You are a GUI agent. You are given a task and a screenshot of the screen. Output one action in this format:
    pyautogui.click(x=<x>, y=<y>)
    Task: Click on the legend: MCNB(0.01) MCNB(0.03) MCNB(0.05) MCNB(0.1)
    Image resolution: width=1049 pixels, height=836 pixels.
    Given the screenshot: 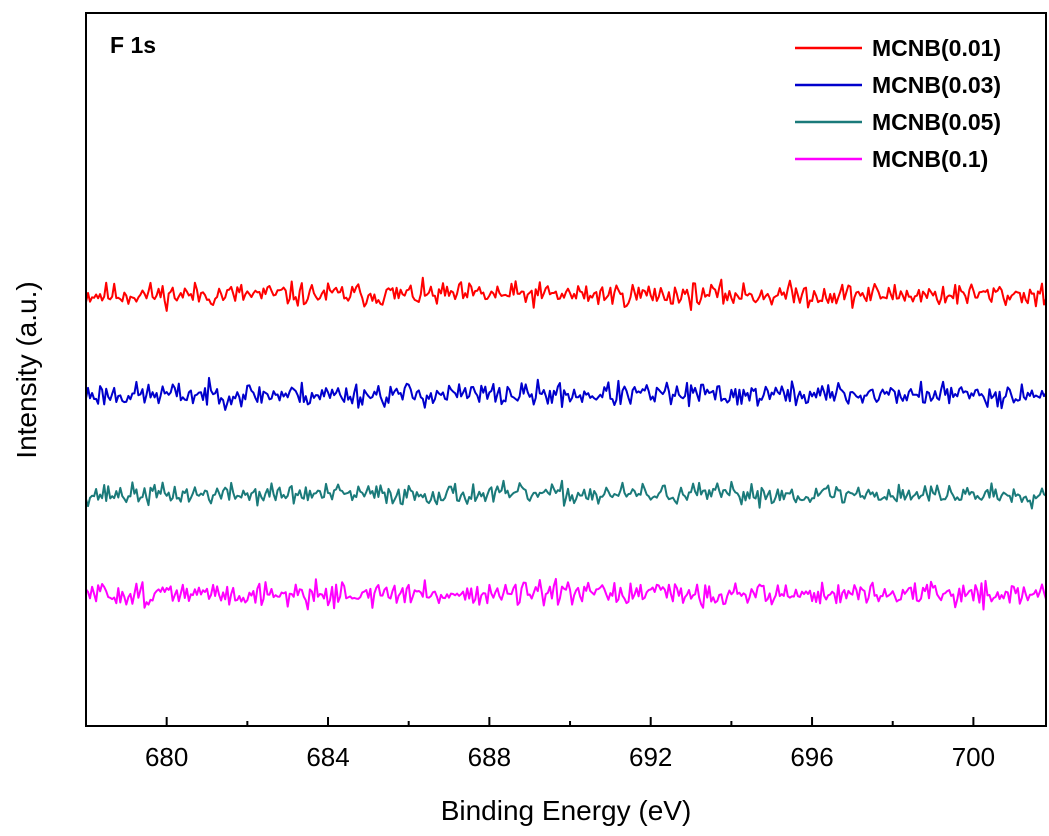 What is the action you would take?
    pyautogui.click(x=898, y=103)
    